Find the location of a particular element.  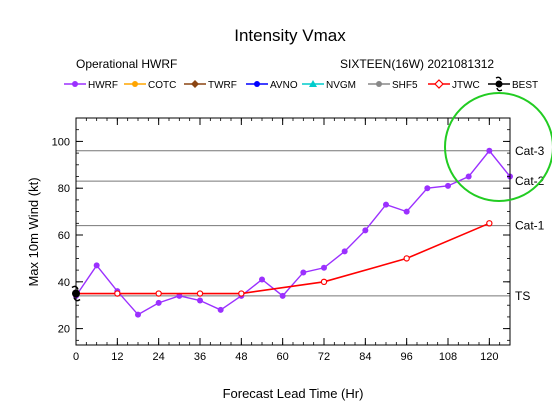

x-tick-label: 48 is located at coordinates (241, 357).